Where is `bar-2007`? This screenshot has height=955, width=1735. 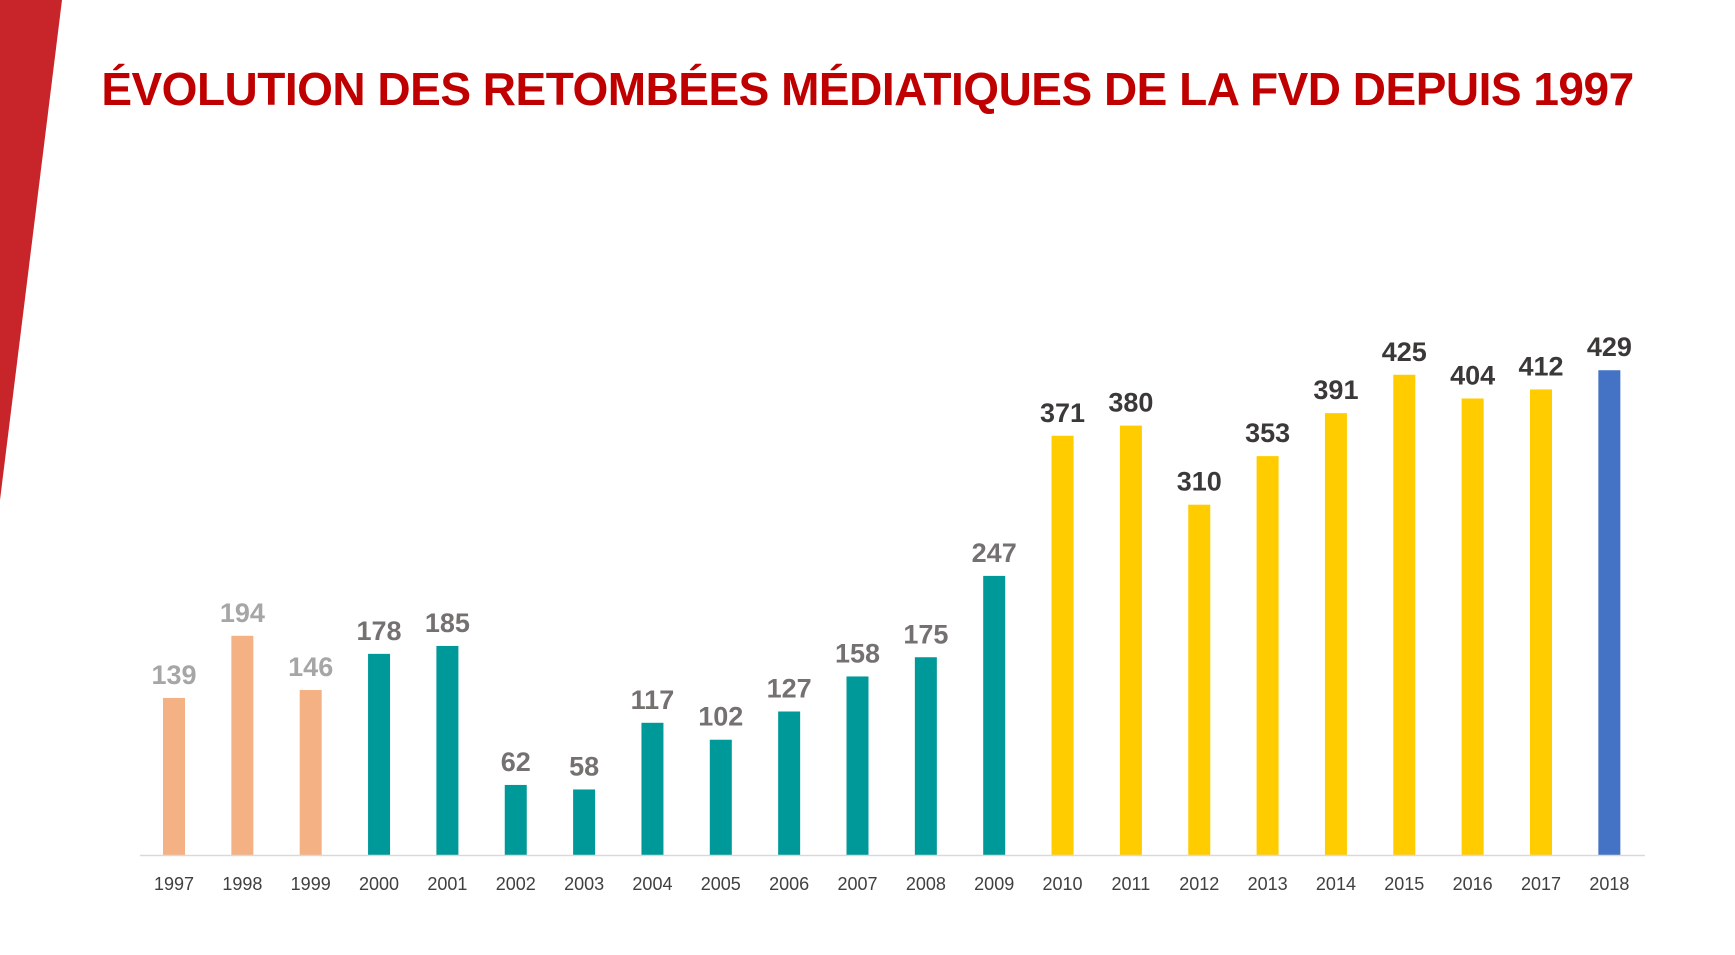
bar-2007 is located at coordinates (857, 765).